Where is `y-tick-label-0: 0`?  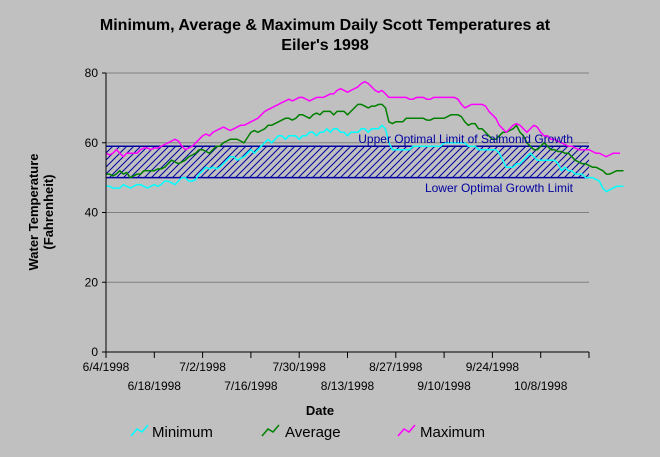
y-tick-label-0: 0 is located at coordinates (94, 352).